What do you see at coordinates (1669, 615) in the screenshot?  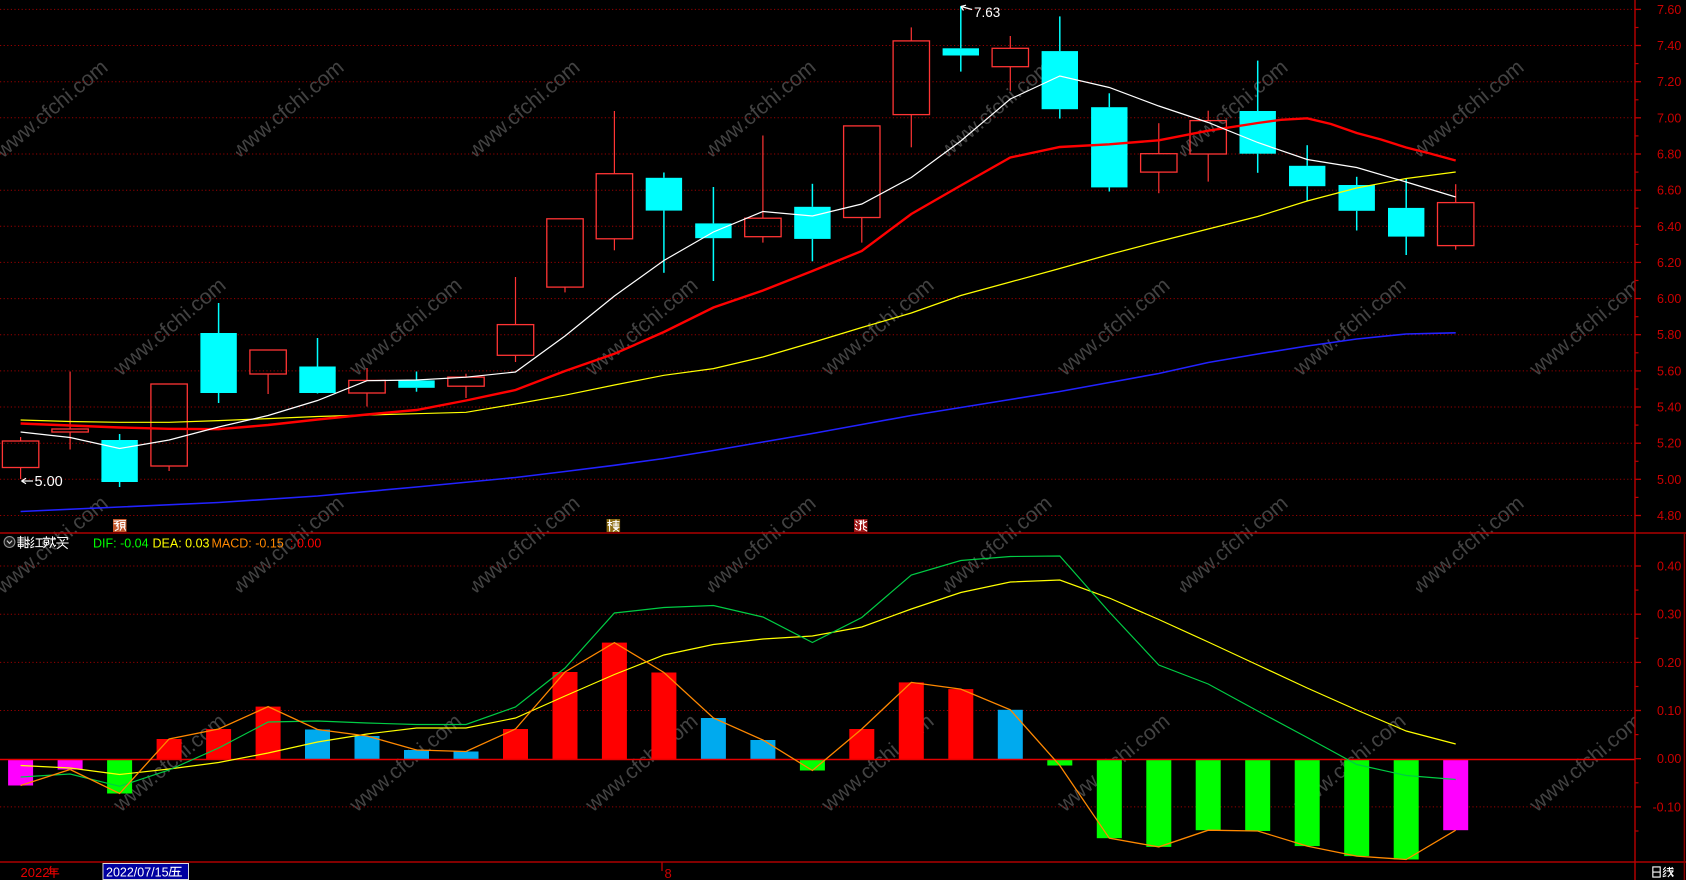 I see `svg-text: 0.30` at bounding box center [1669, 615].